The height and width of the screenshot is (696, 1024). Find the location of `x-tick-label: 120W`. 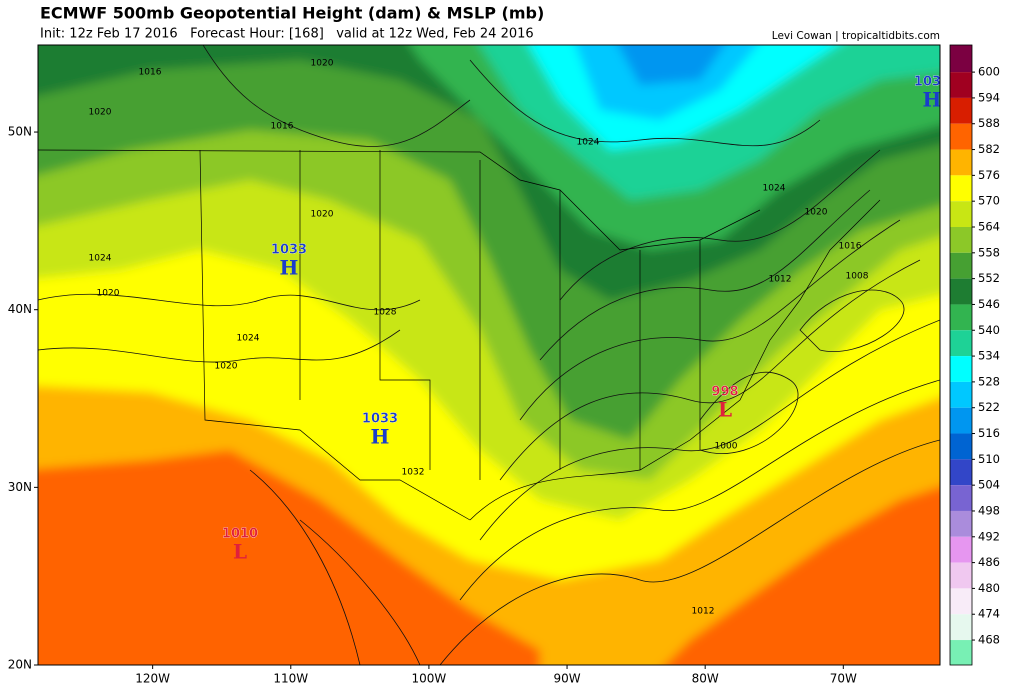

x-tick-label: 120W is located at coordinates (152, 679).